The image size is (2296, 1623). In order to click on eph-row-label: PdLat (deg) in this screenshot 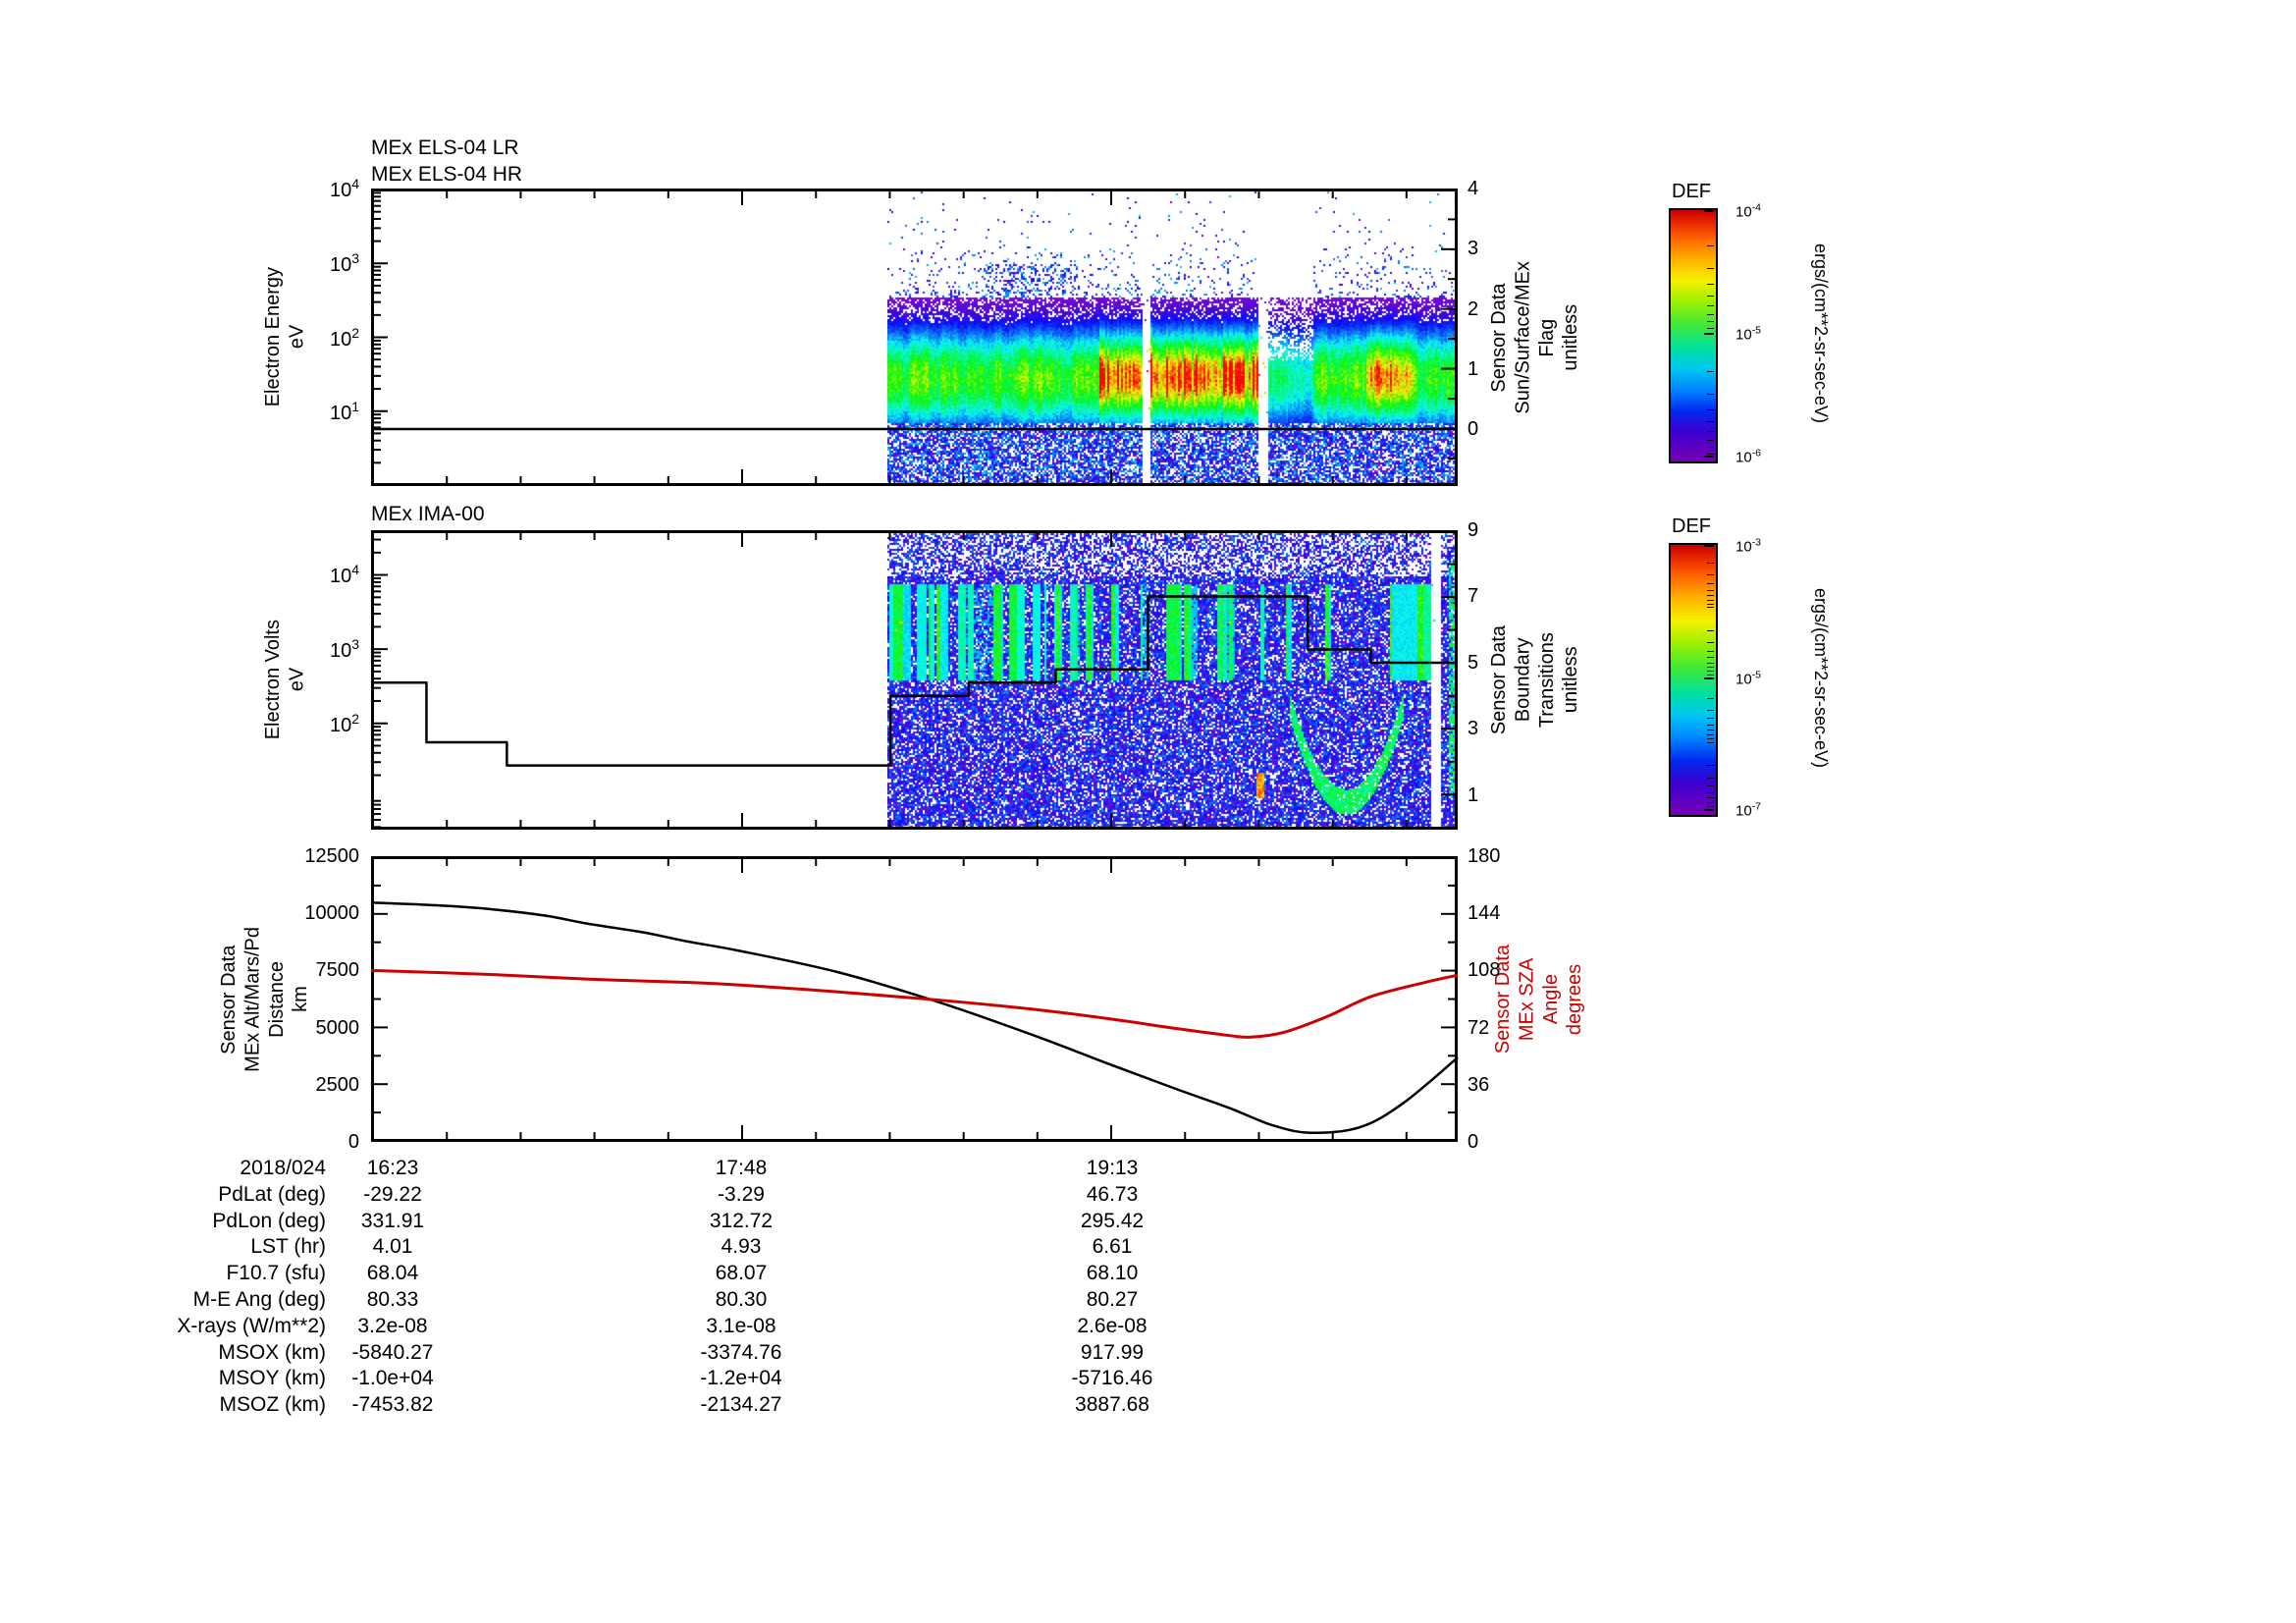, I will do `click(272, 1194)`.